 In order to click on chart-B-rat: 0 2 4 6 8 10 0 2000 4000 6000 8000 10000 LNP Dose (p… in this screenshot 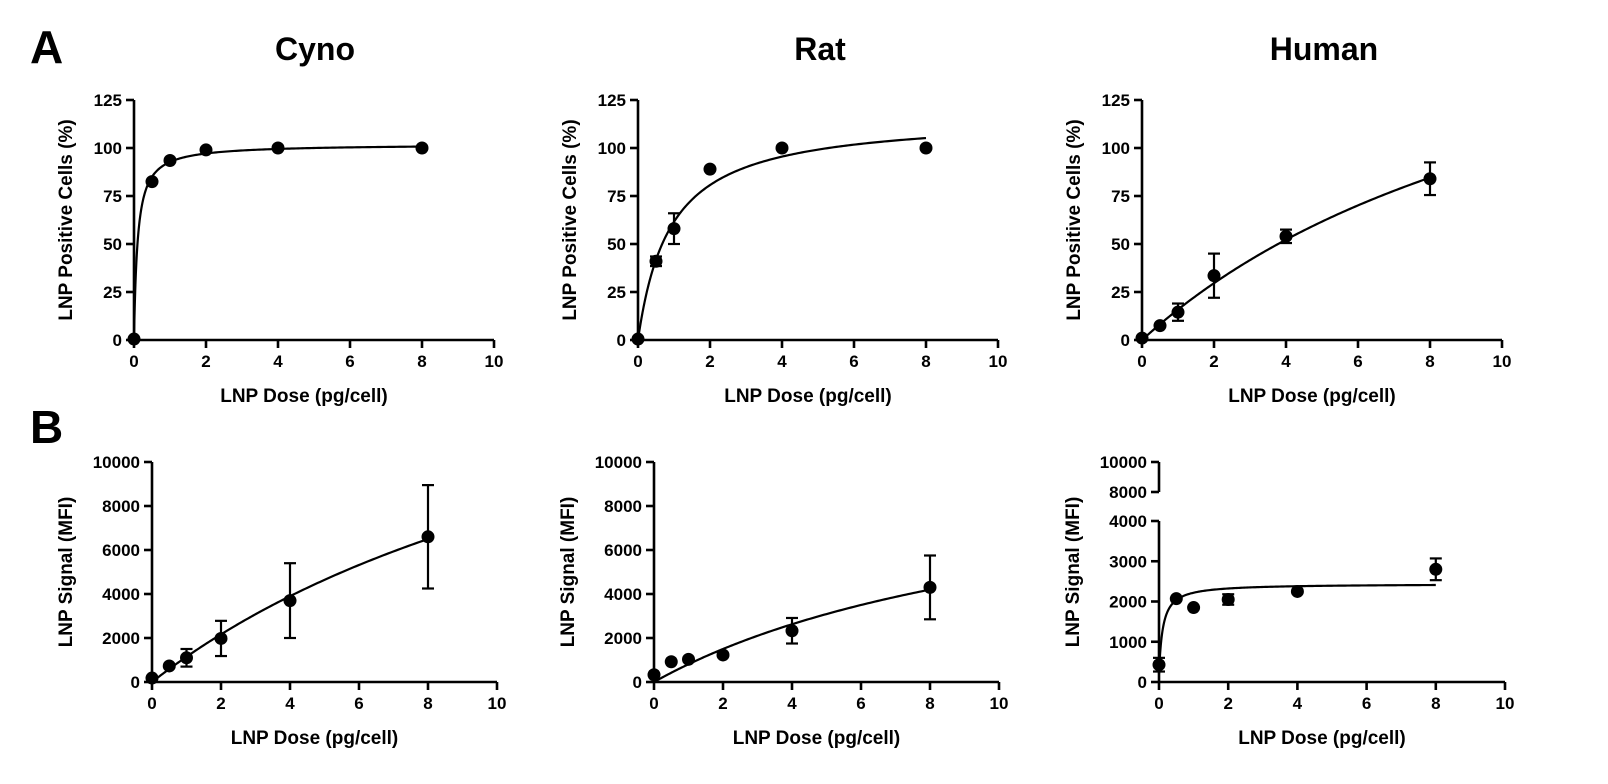, I will do `click(783, 601)`.